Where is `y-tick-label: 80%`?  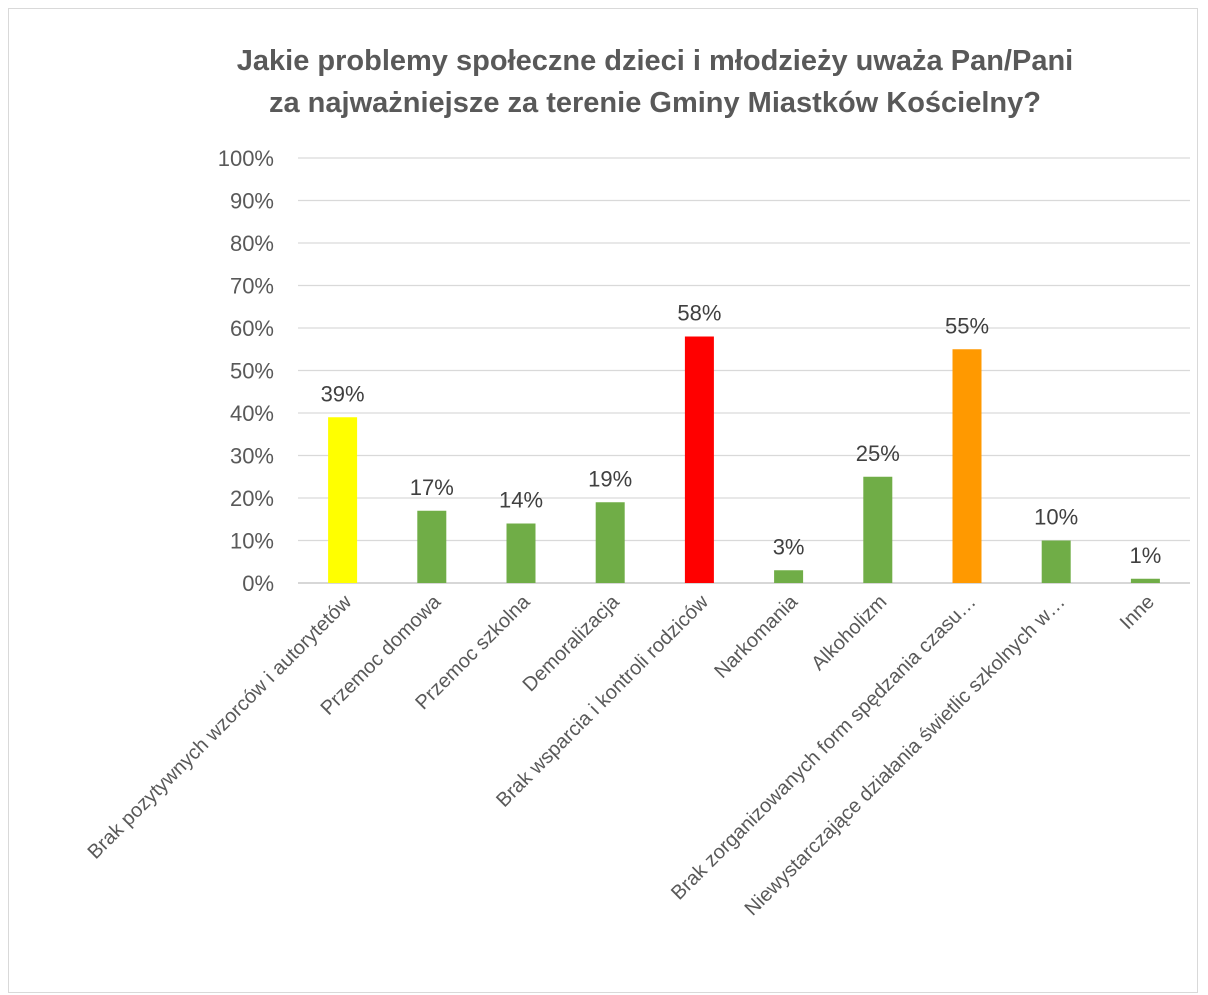
y-tick-label: 80% is located at coordinates (252, 243).